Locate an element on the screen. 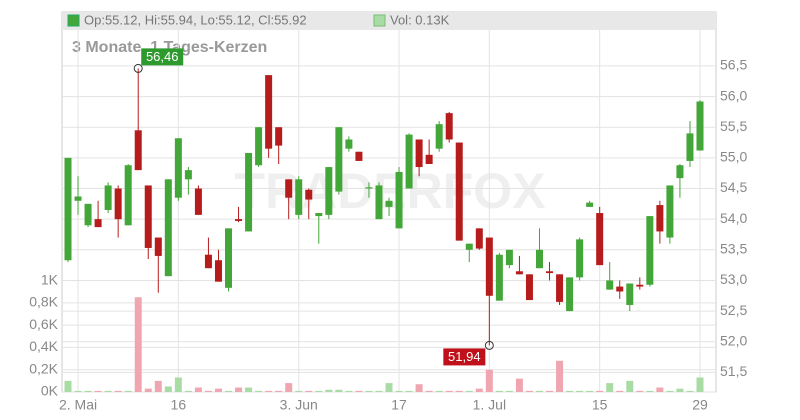 This screenshot has width=800, height=420. header-ohlc: Op:55.12, Hi:55.94, Lo:55.12, Cl:55.92 is located at coordinates (195, 19).